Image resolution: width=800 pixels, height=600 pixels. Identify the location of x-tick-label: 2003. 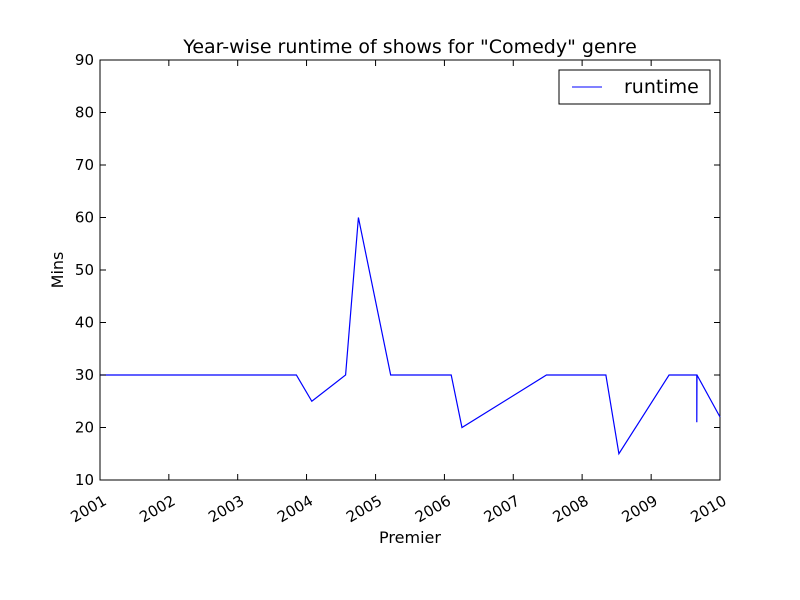
(226, 509).